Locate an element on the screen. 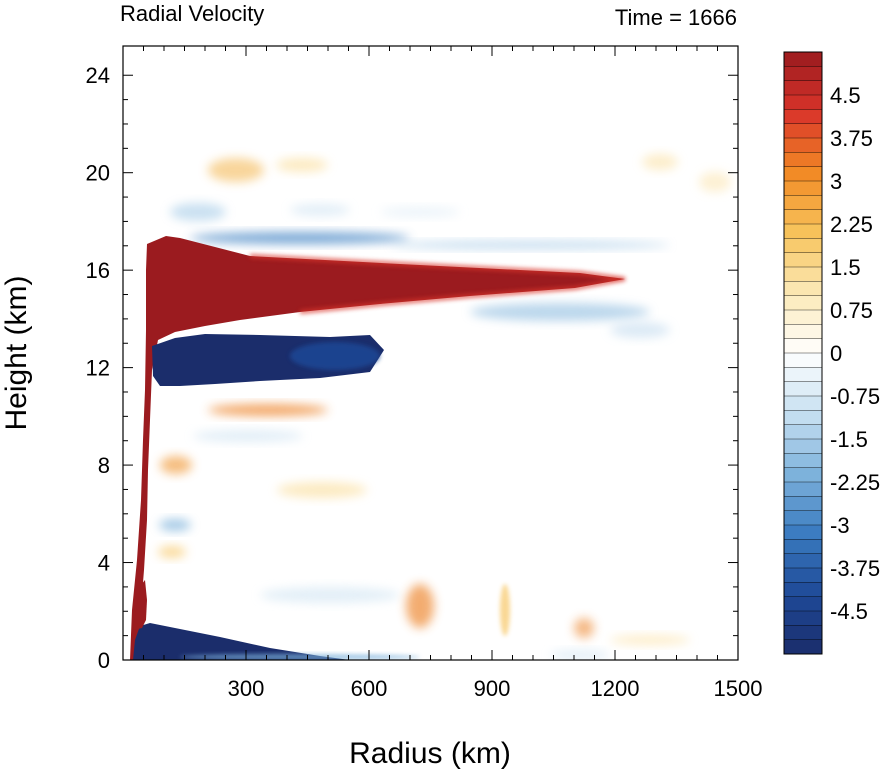  weak-inflow-18km-c is located at coordinates (420, 212).